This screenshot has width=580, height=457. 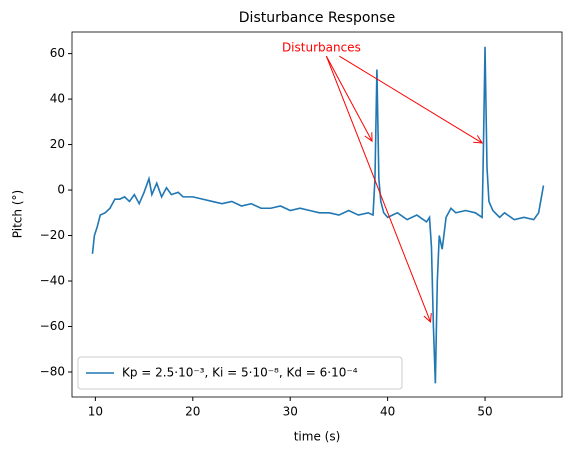 What do you see at coordinates (57, 53) in the screenshot?
I see `y-tick-label: 60` at bounding box center [57, 53].